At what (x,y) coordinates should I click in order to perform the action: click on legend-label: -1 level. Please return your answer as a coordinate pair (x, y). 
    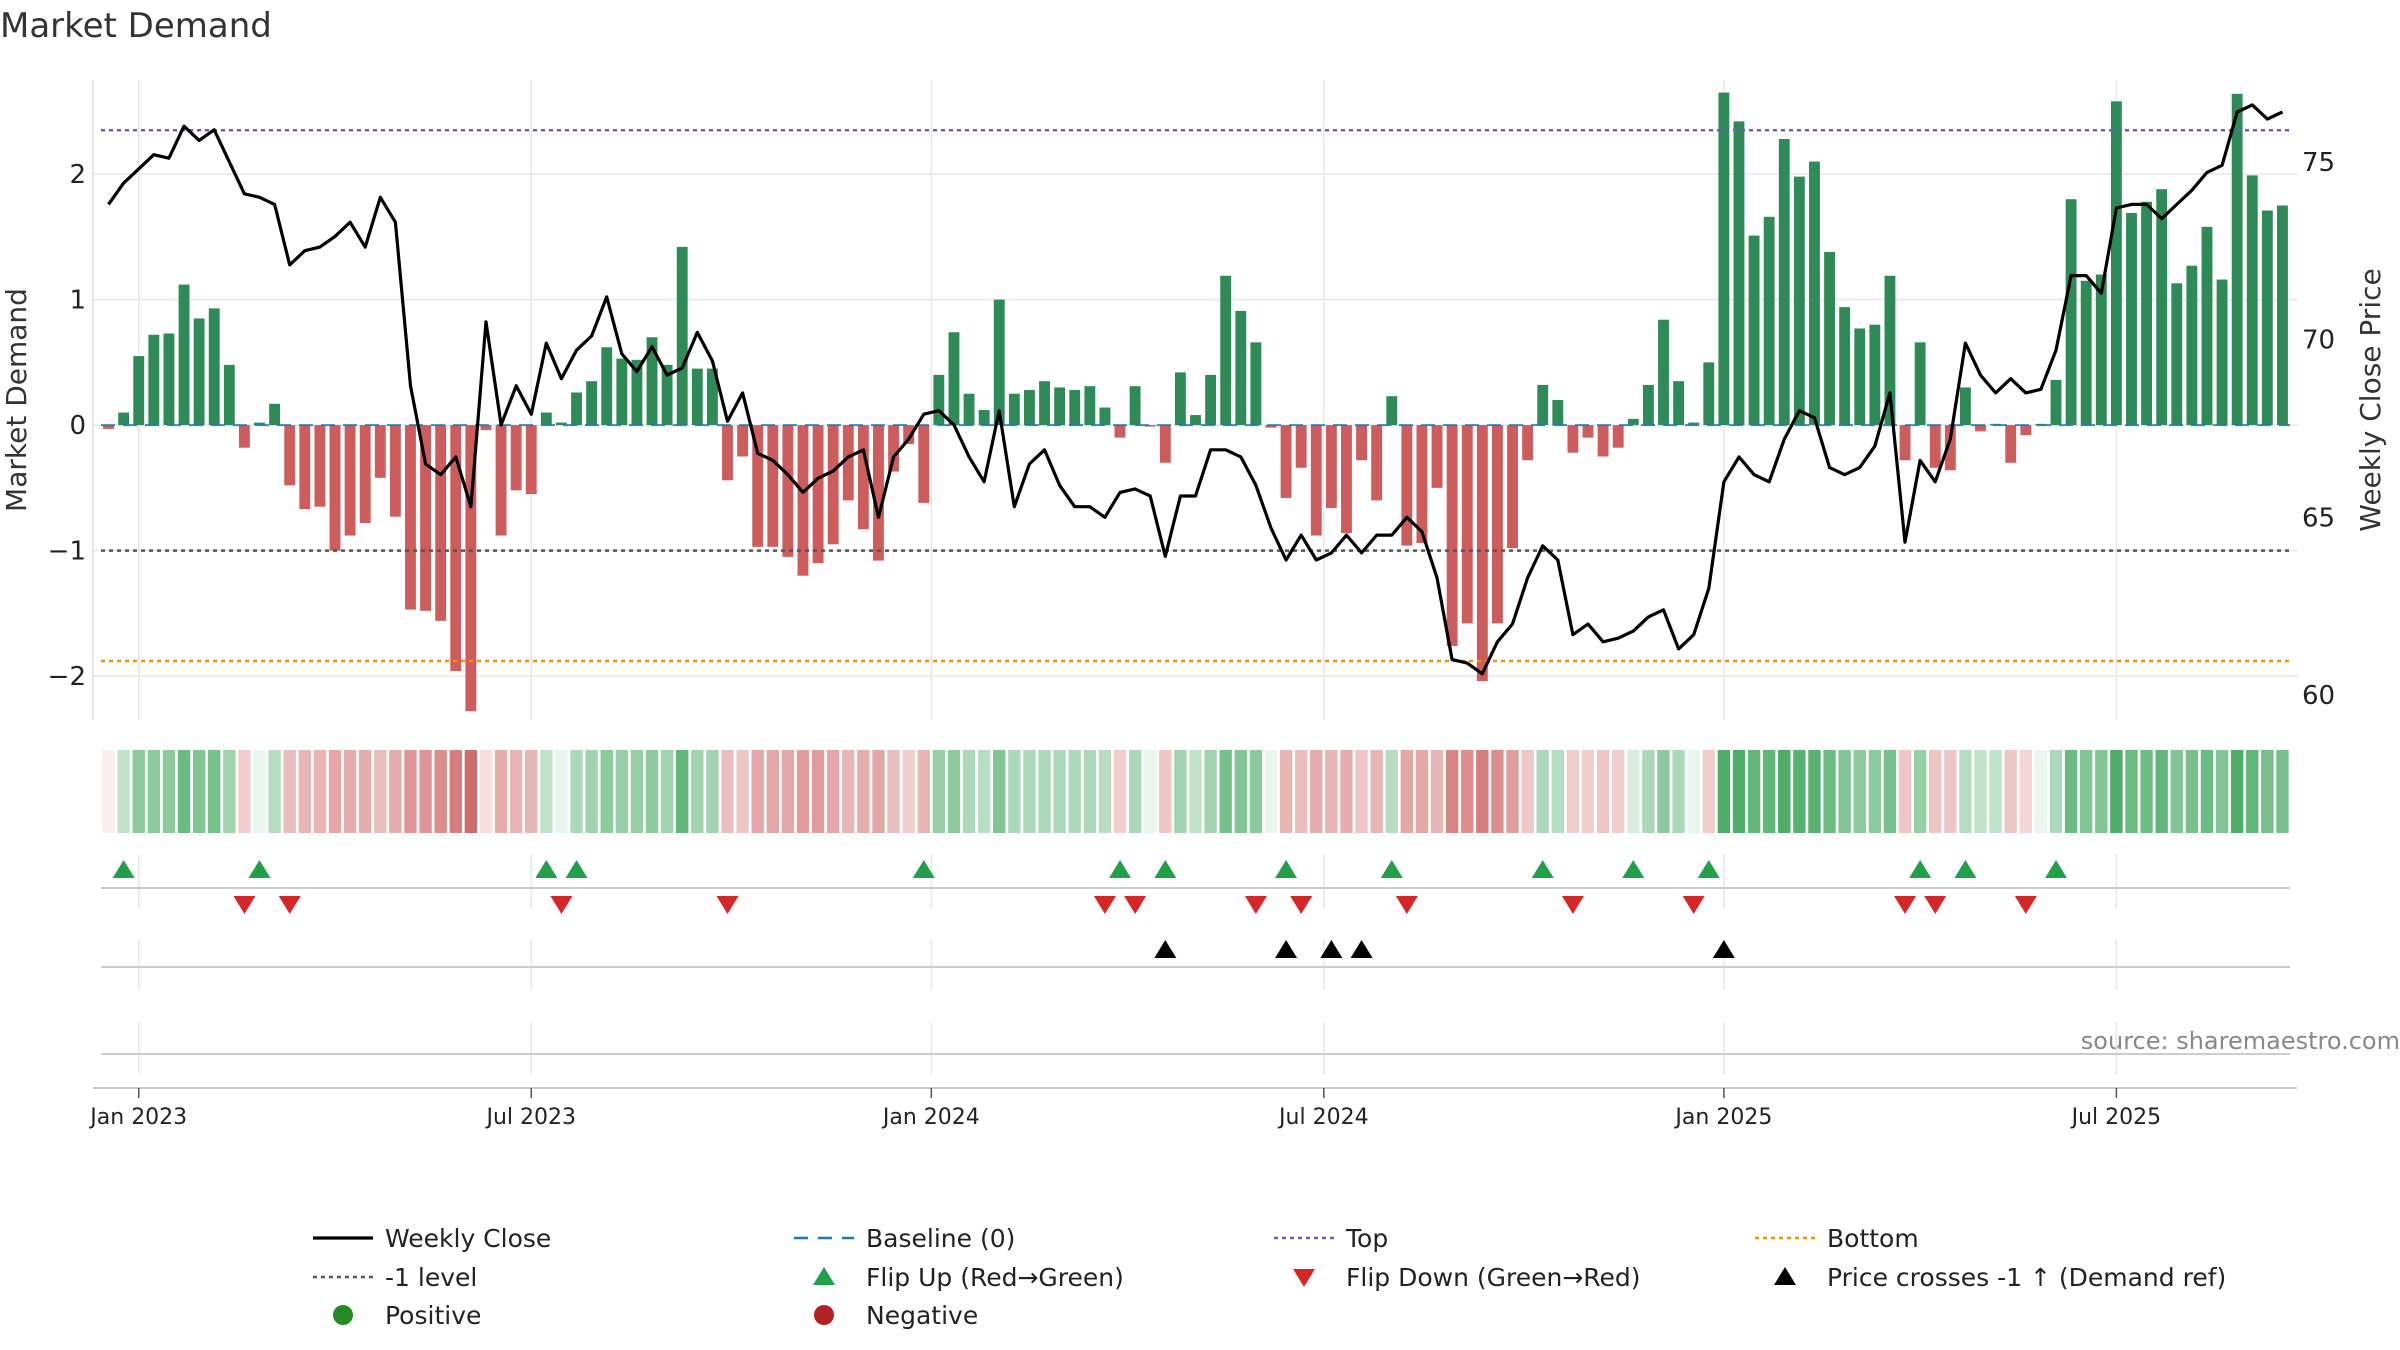
    Looking at the image, I should click on (431, 1277).